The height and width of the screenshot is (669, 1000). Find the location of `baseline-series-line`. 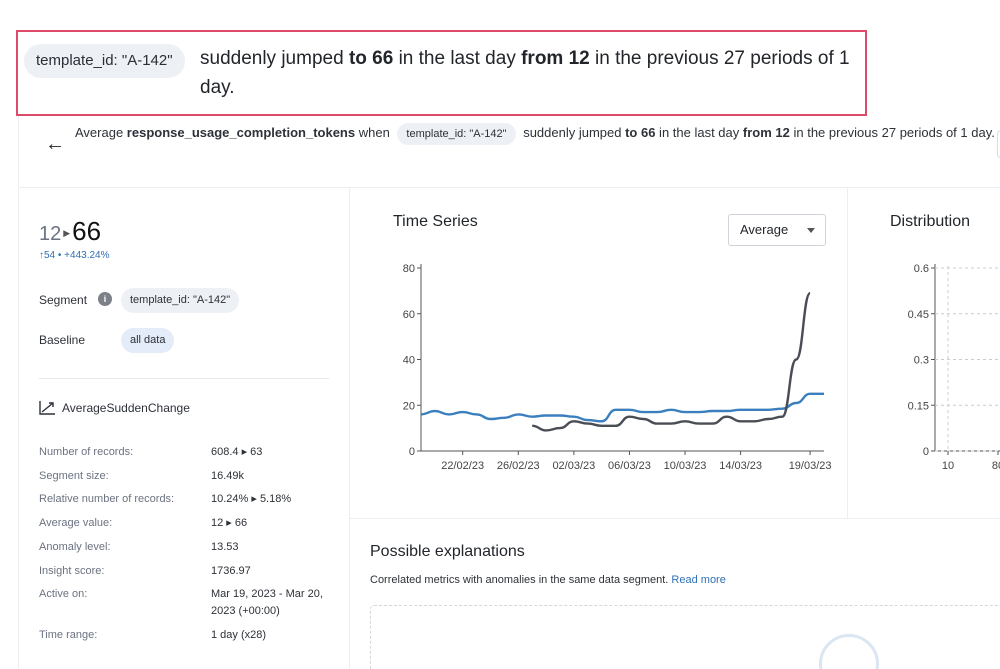

baseline-series-line is located at coordinates (622, 407).